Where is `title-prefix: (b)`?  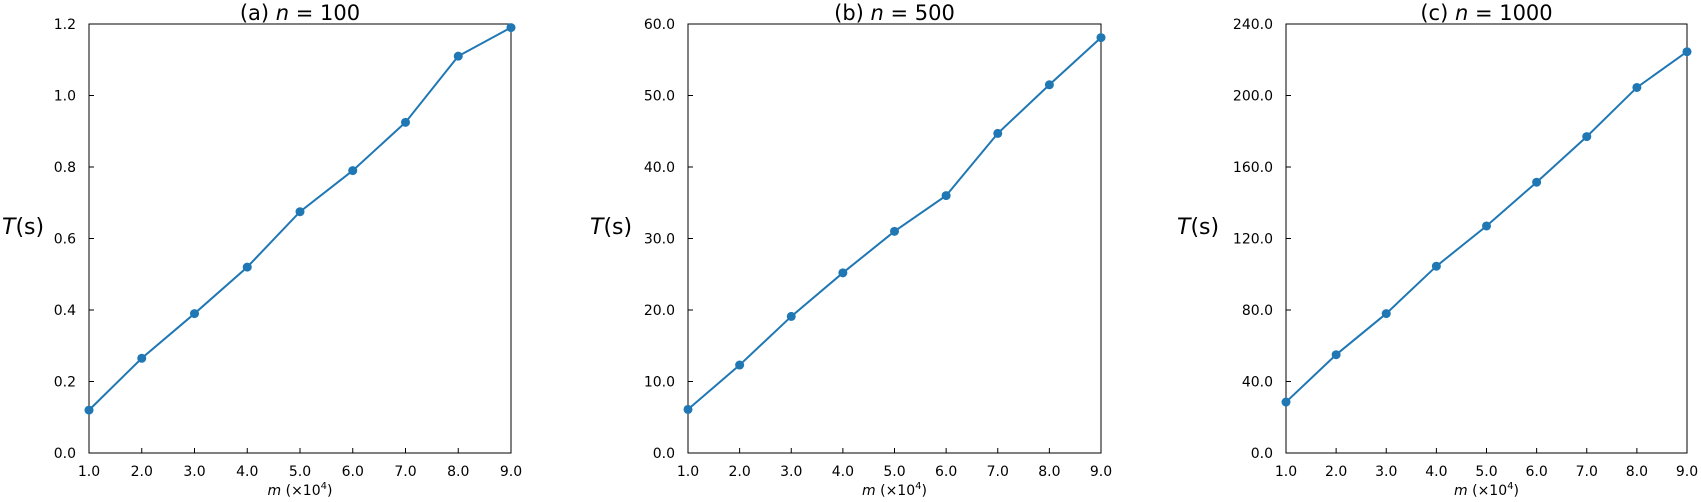
title-prefix: (b) is located at coordinates (849, 13).